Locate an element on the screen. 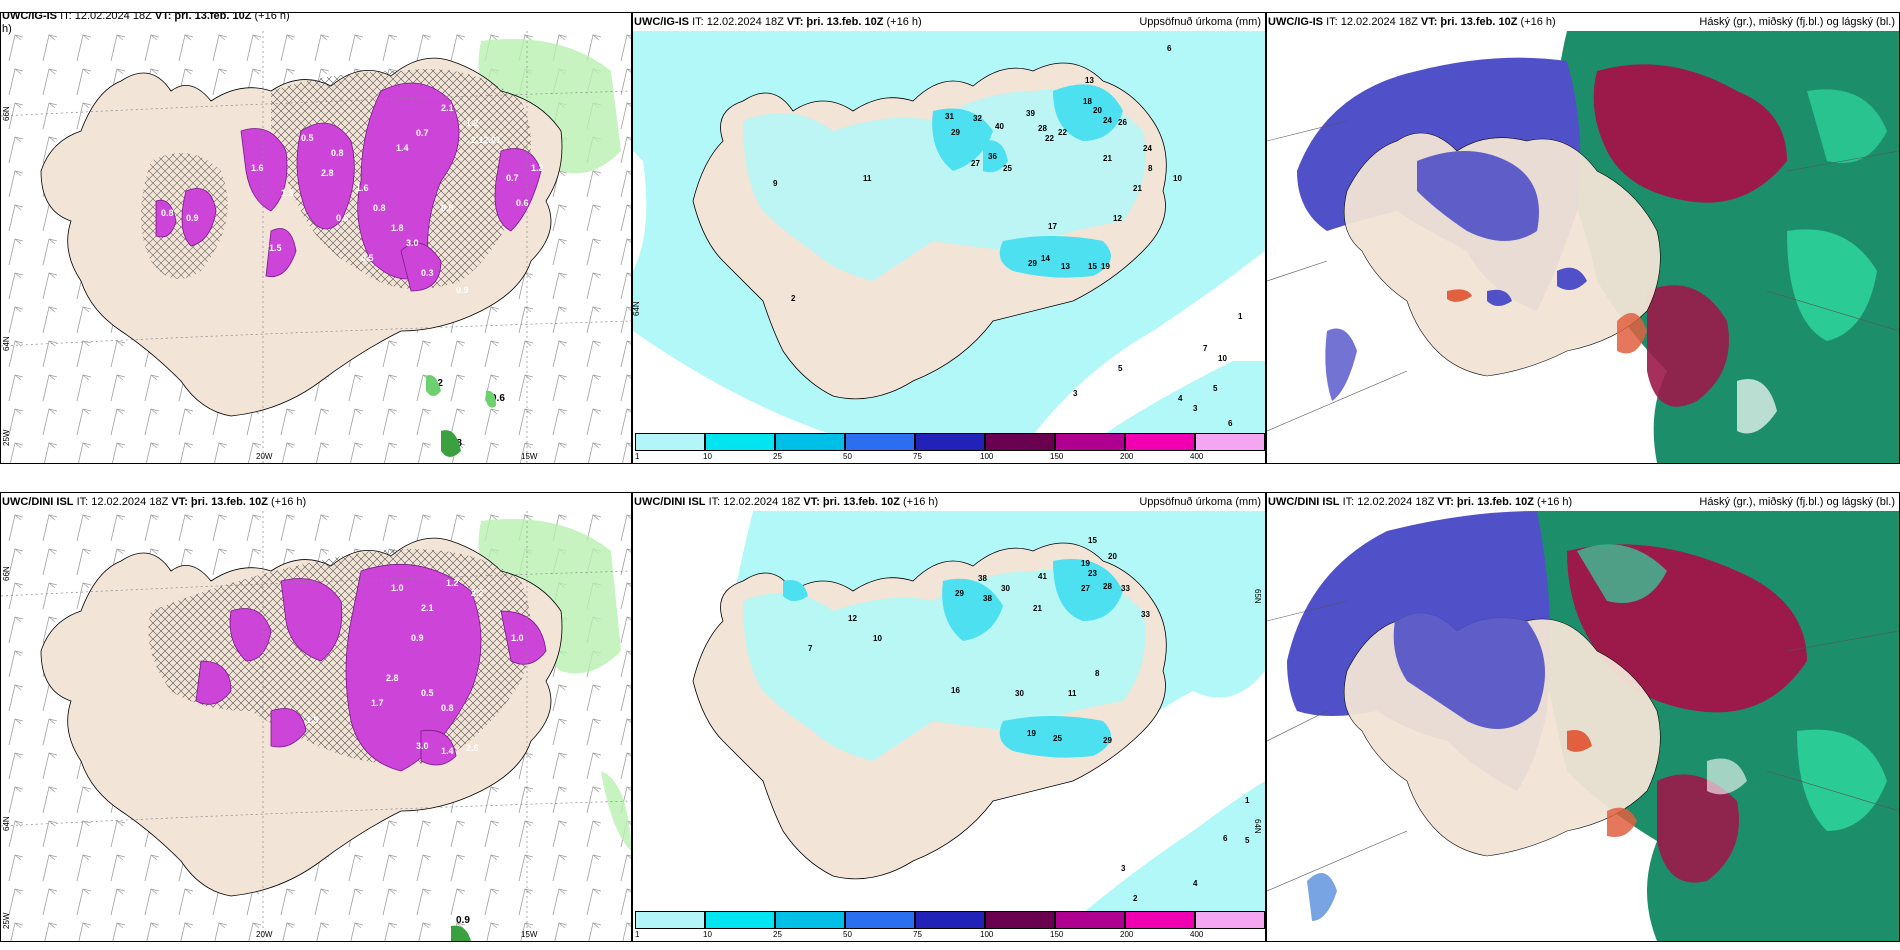 The width and height of the screenshot is (1900, 950). value-label: 38 is located at coordinates (982, 578).